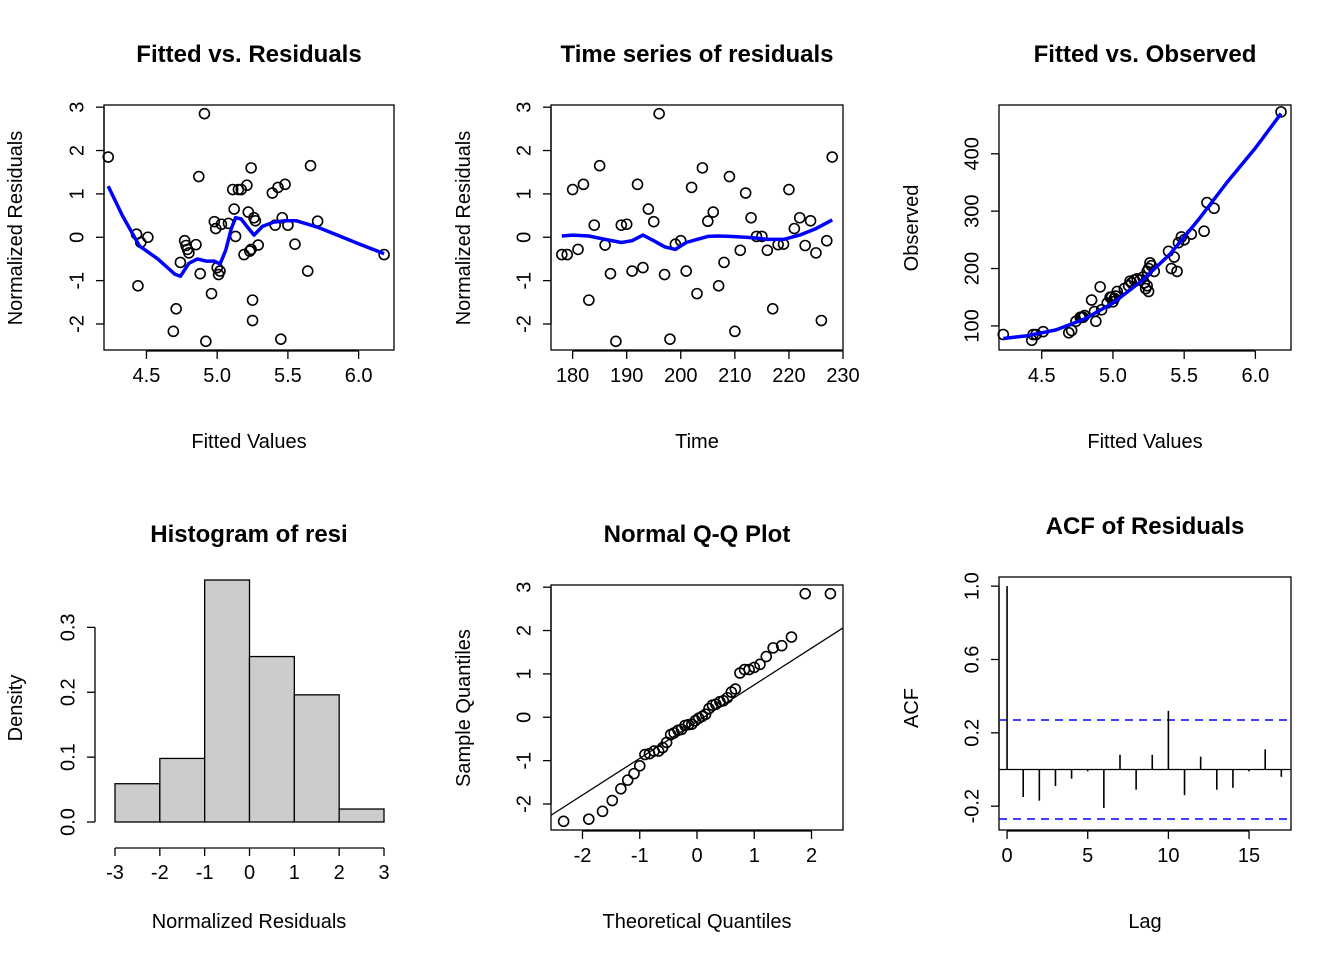  Describe the element at coordinates (572, 376) in the screenshot. I see `x-tick-label: 180` at that location.